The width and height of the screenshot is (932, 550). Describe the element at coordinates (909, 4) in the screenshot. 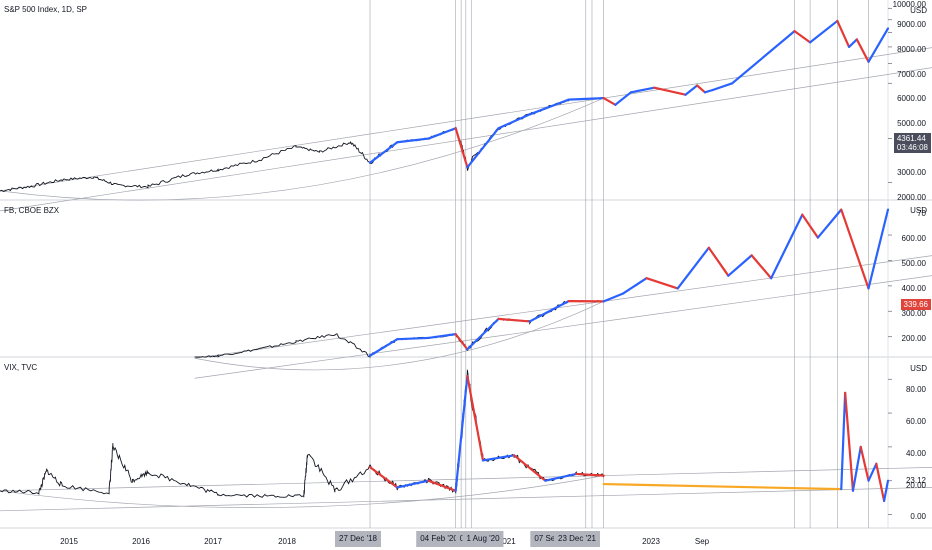

I see `spx-y-tick-label: 10000.00` at that location.